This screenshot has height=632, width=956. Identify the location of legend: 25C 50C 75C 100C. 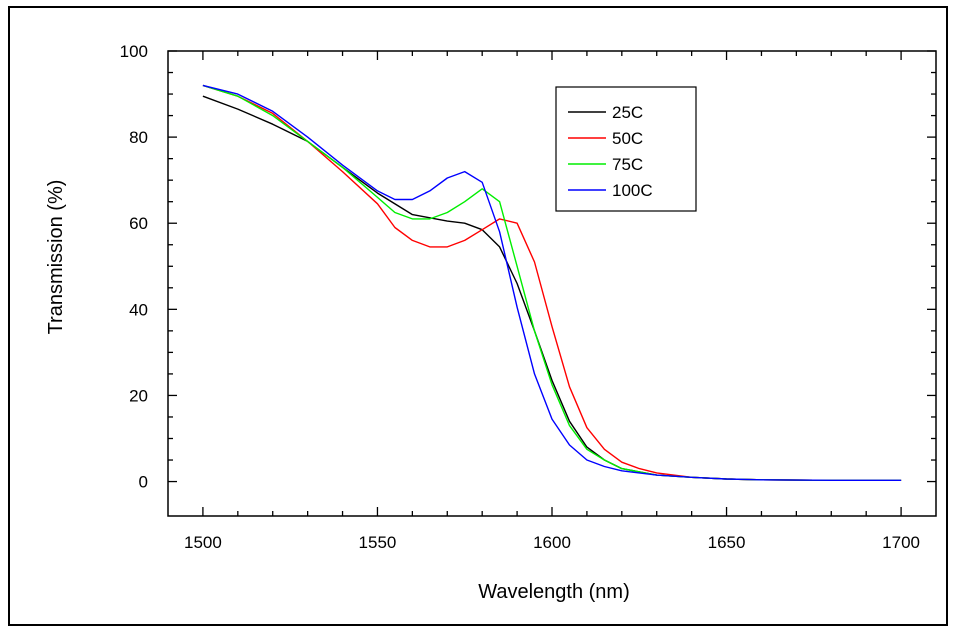
(626, 149).